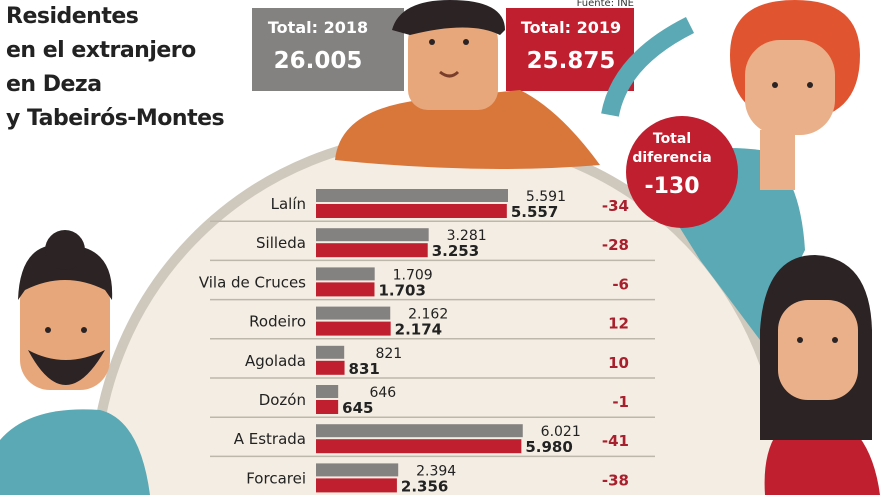 This screenshot has height=495, width=880. Describe the element at coordinates (455, 251) in the screenshot. I see `value-label-2019: 3.253` at that location.